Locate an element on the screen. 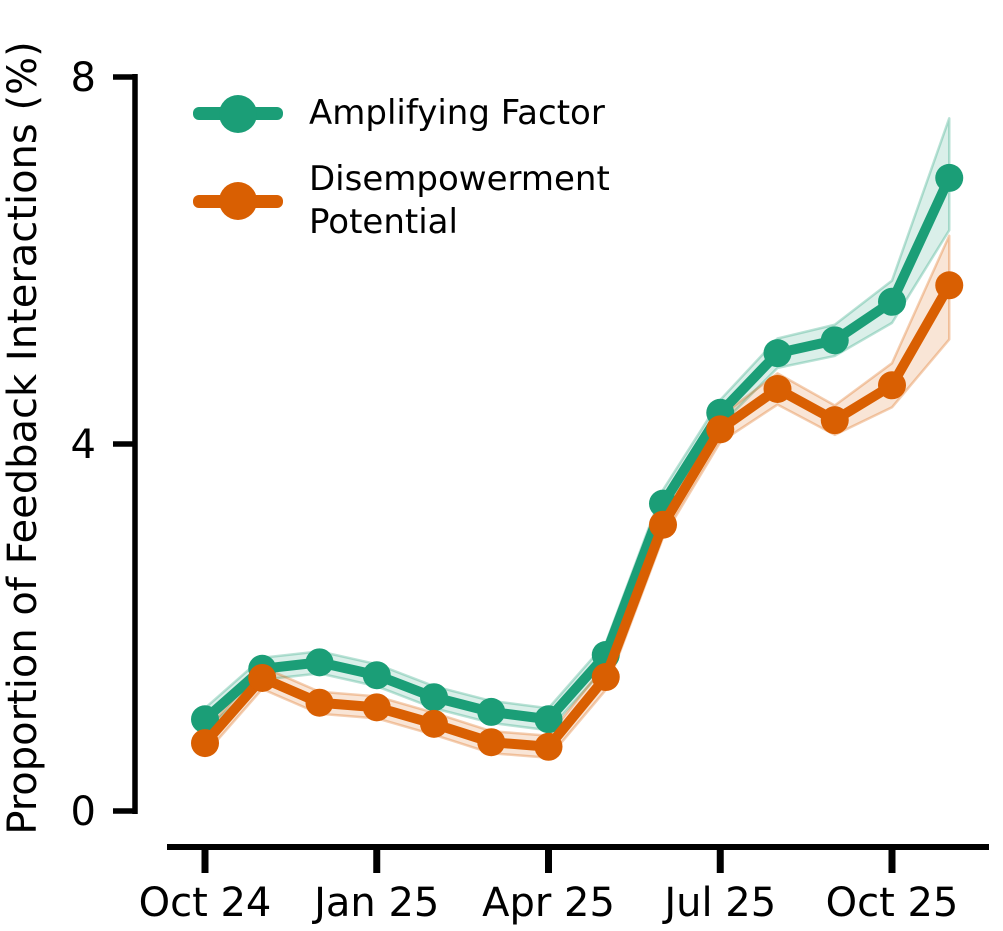 The width and height of the screenshot is (1003, 931). y-tick-label: 4 is located at coordinates (83, 445).